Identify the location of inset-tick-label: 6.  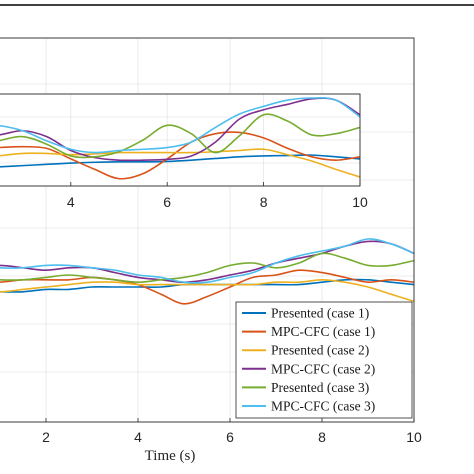
(167, 202).